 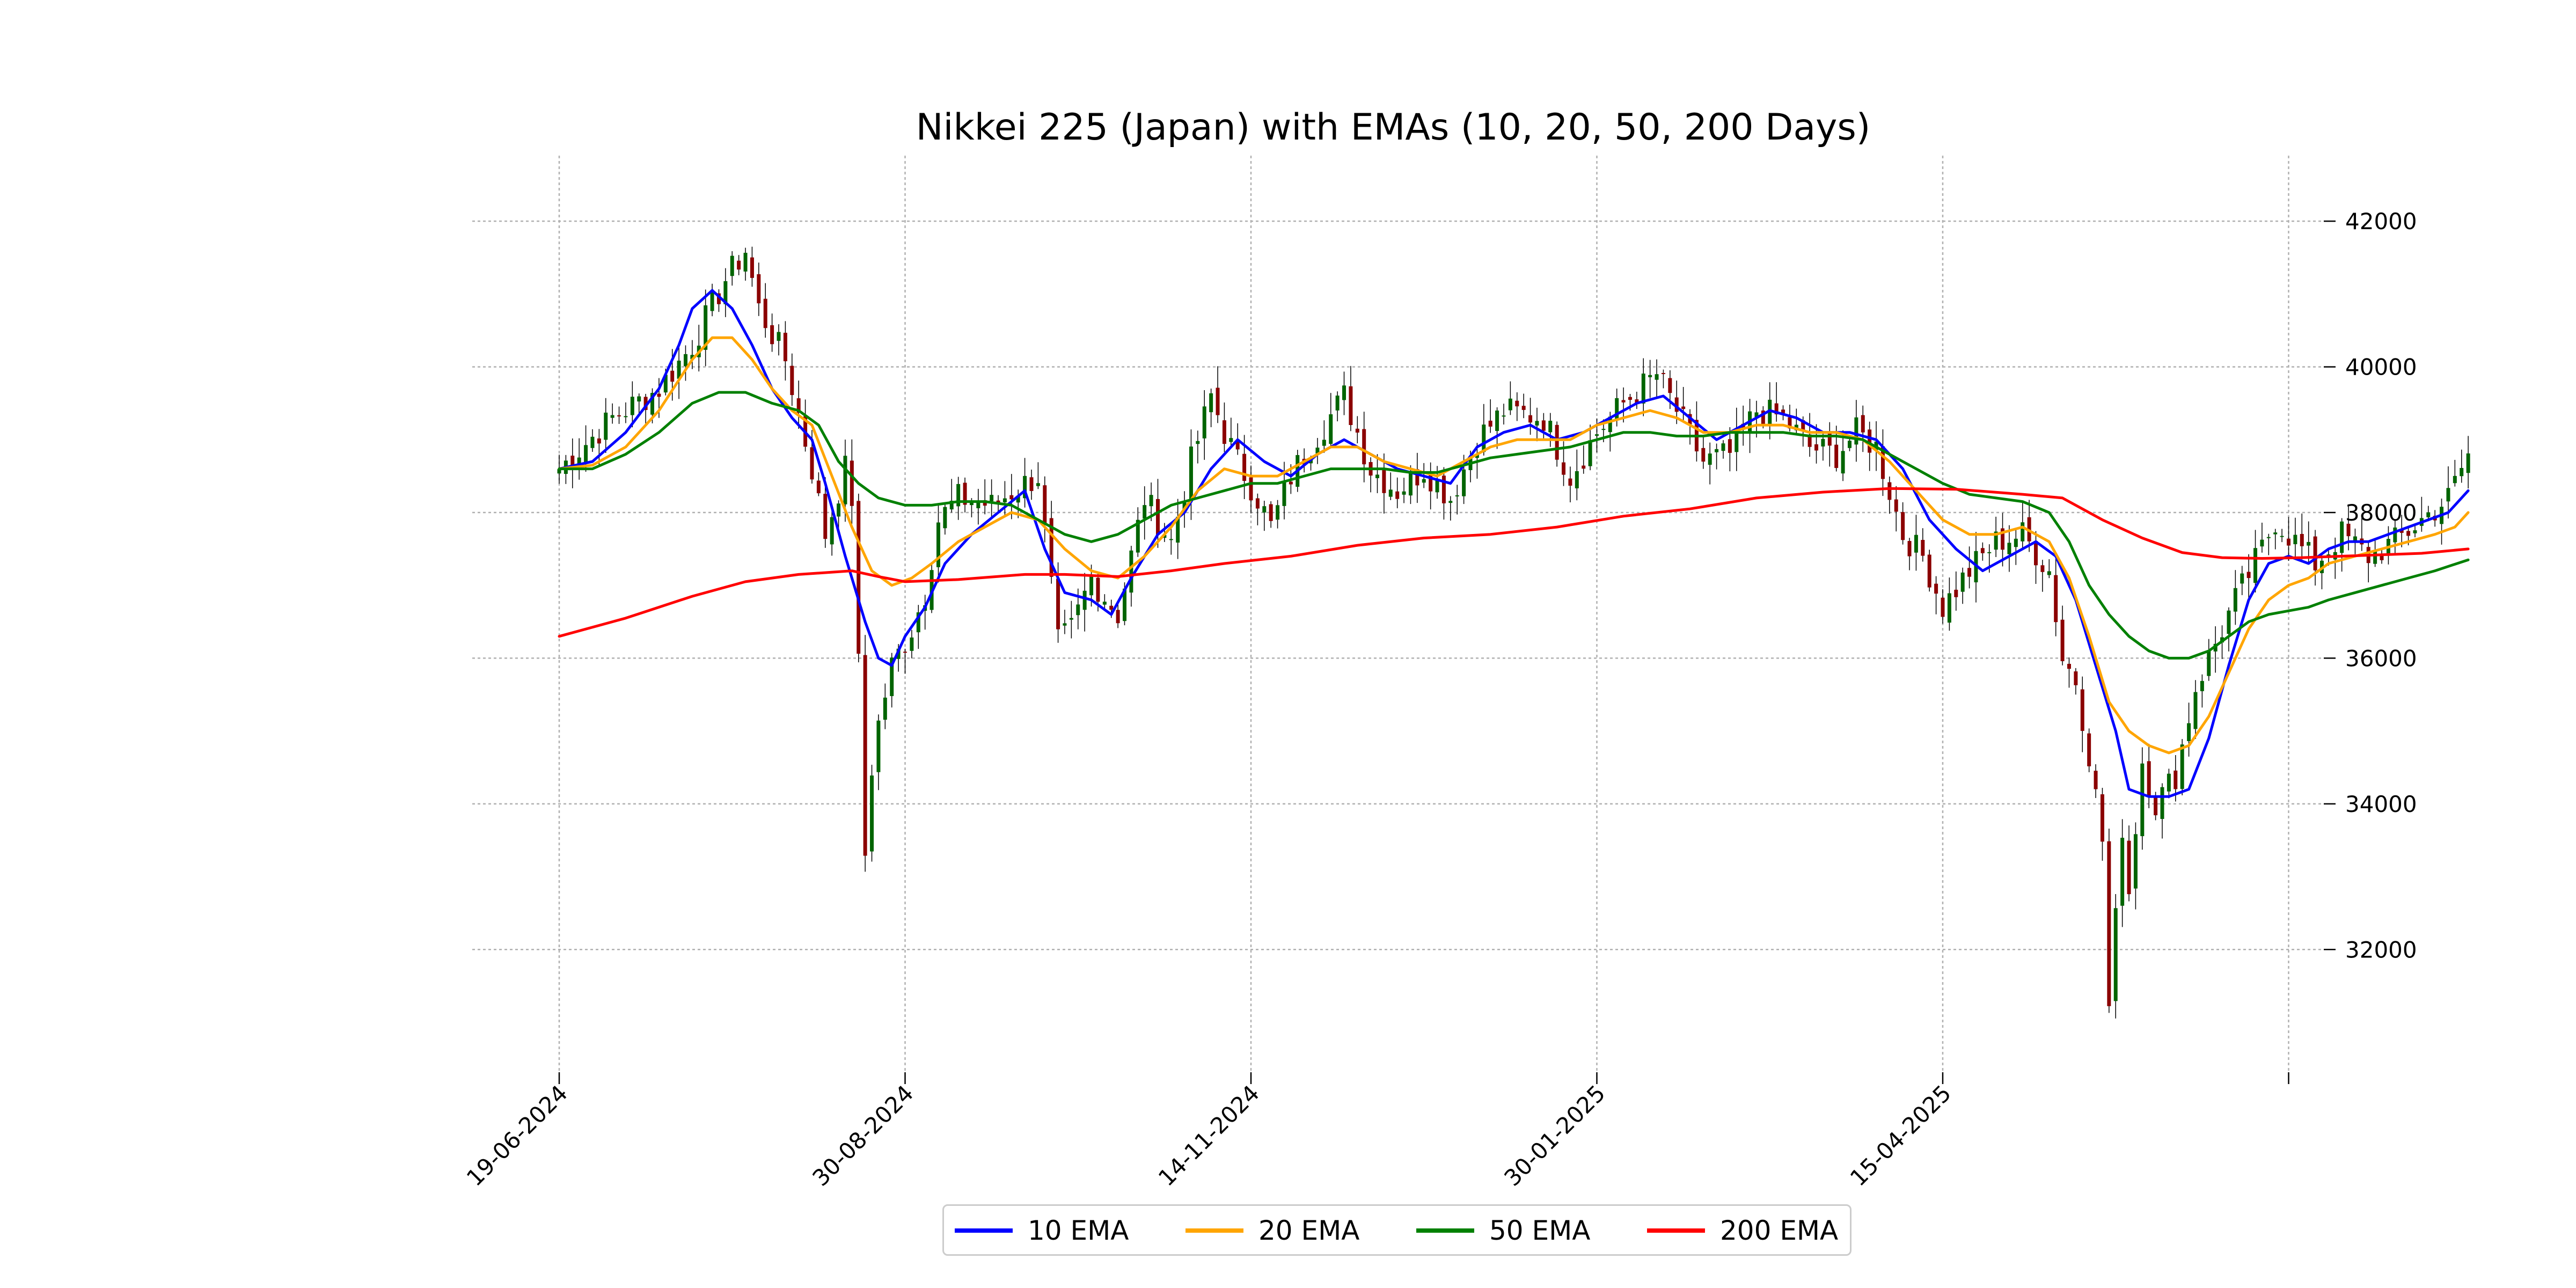 What do you see at coordinates (1445, 1230) in the screenshot?
I see `legend-swatch-50-ema` at bounding box center [1445, 1230].